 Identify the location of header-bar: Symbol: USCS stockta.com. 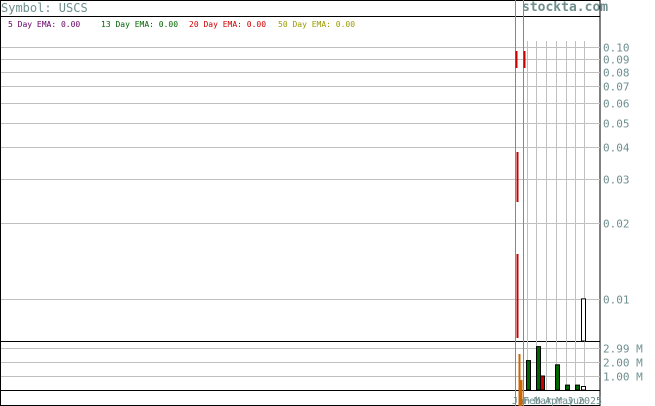
(304, 8).